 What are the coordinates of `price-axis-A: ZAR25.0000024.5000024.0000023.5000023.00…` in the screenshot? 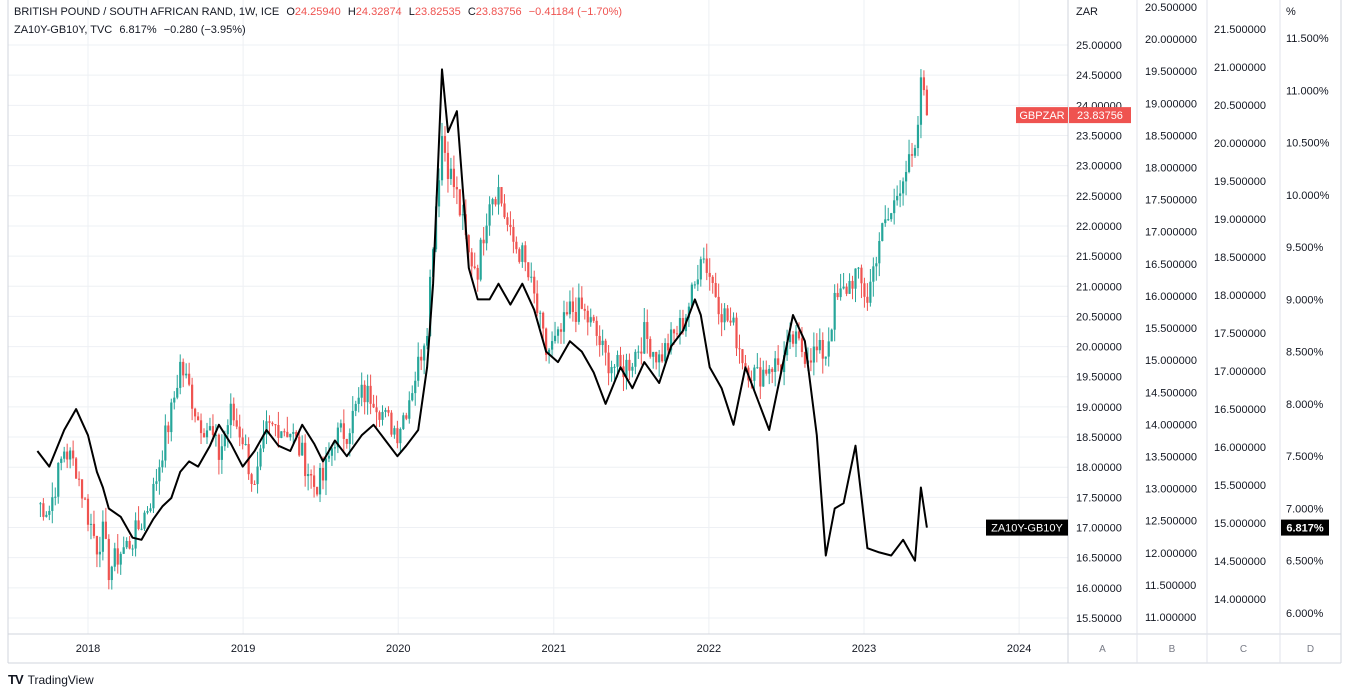 It's located at (1099, 315).